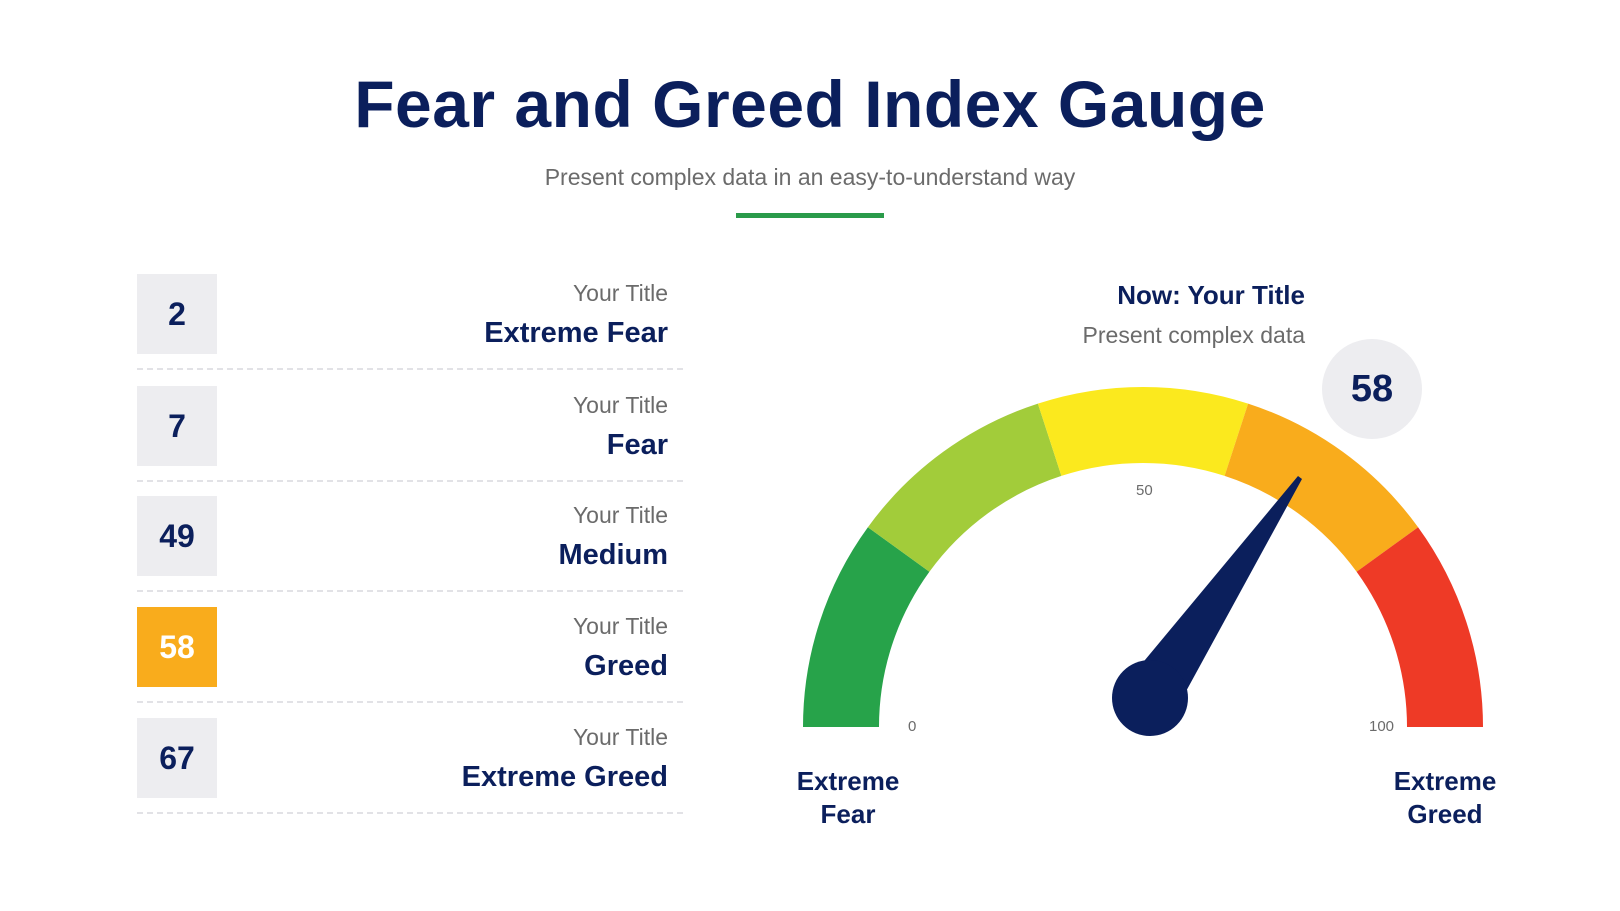  What do you see at coordinates (866, 627) in the screenshot?
I see `segment-extreme-fear` at bounding box center [866, 627].